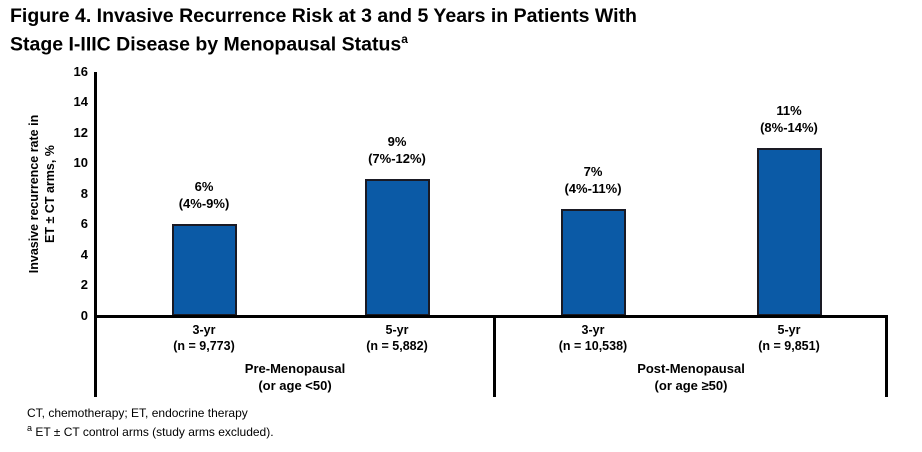 The image size is (922, 452). What do you see at coordinates (295, 368) in the screenshot?
I see `group-label-line1: Pre-Menopausal` at bounding box center [295, 368].